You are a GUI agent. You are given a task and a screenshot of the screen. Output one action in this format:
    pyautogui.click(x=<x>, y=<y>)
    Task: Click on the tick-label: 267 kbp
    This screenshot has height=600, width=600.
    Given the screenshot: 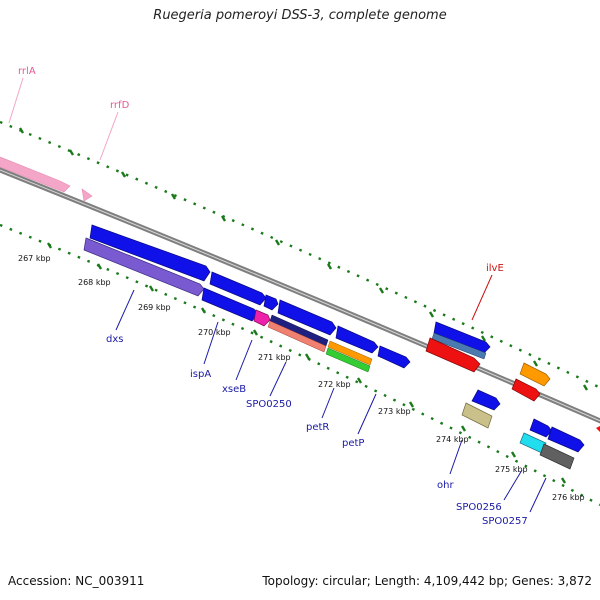 What is the action you would take?
    pyautogui.click(x=34, y=258)
    